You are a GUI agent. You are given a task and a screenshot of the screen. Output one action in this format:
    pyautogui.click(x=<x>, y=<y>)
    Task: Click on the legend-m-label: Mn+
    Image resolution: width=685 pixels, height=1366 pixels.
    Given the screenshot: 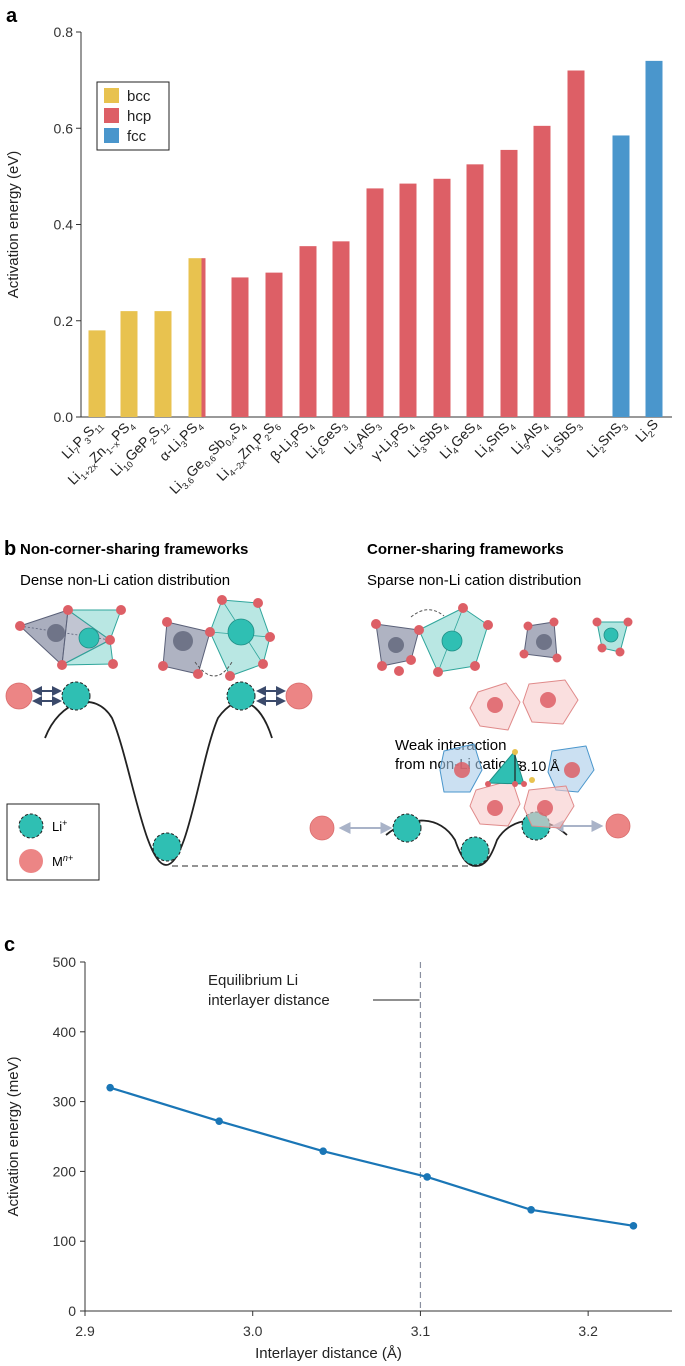 What is the action you would take?
    pyautogui.click(x=62, y=861)
    